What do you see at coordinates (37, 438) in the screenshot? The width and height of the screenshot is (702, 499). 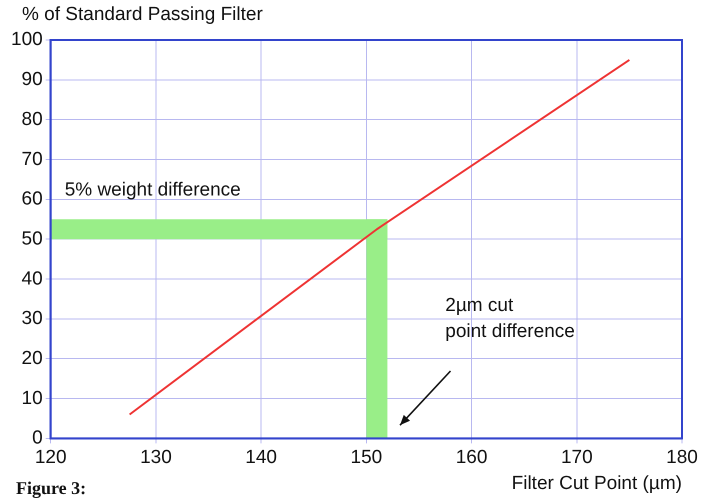 I see `y-tick-label: 0` at bounding box center [37, 438].